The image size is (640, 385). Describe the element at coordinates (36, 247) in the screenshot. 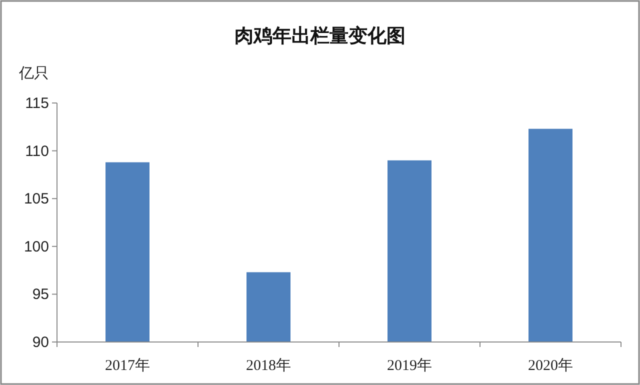

I see `y-tick-label: 100` at that location.